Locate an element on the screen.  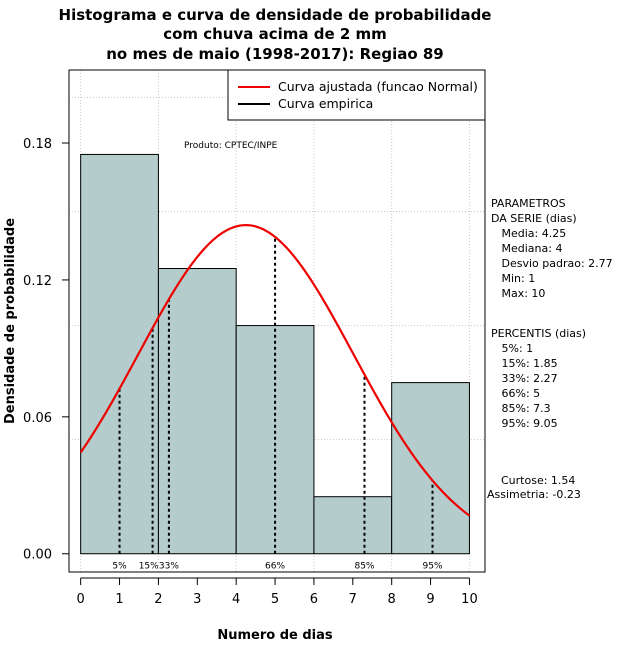
percentile-label: 66% is located at coordinates (275, 567).